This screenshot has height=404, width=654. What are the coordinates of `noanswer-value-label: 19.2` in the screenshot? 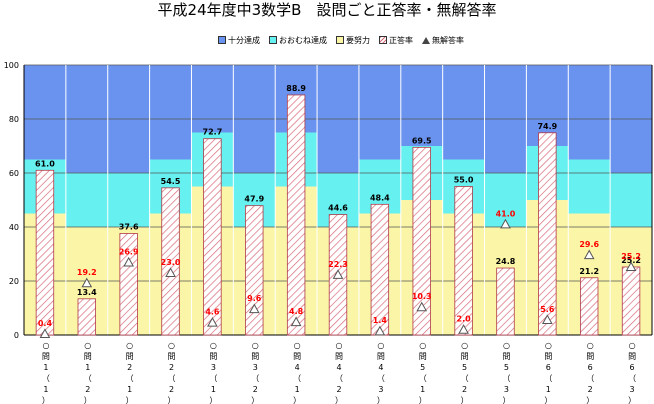 It's located at (87, 272).